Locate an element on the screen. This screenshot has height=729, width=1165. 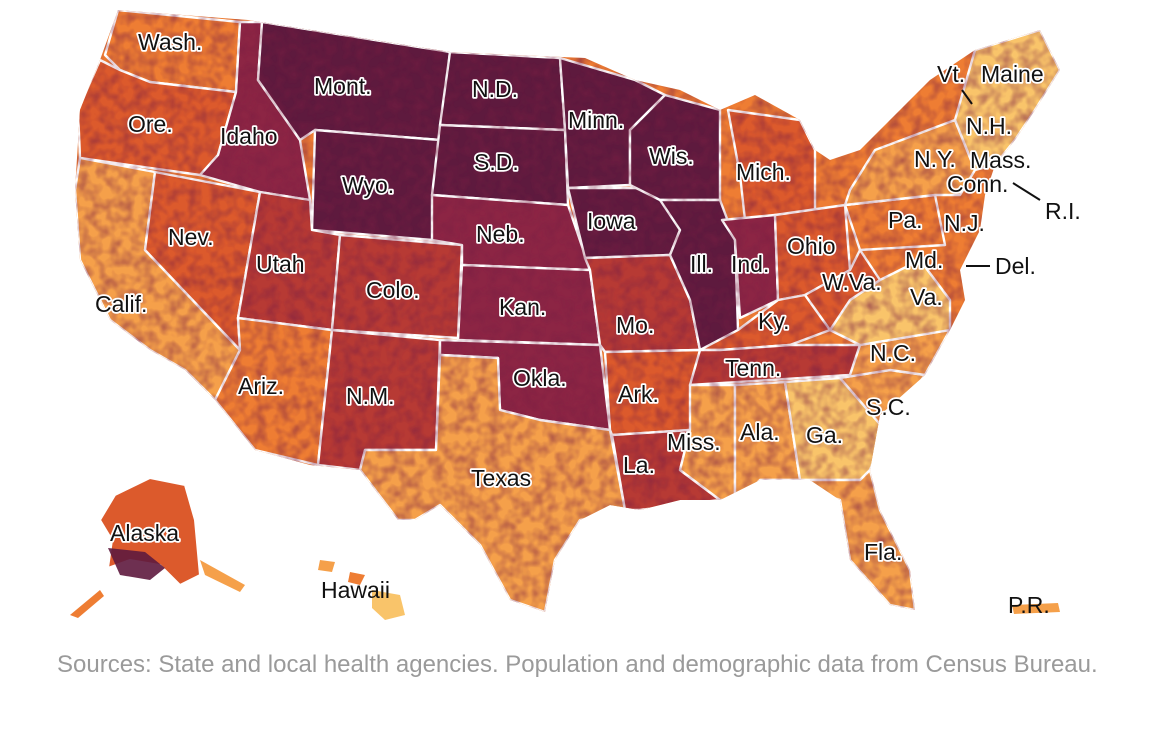
label-okla: Okla. is located at coordinates (540, 378).